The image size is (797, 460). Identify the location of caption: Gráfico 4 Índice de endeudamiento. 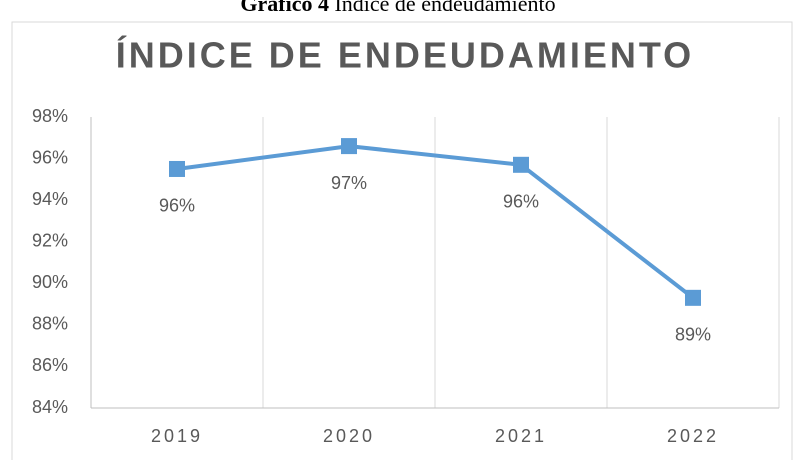
(397, 8).